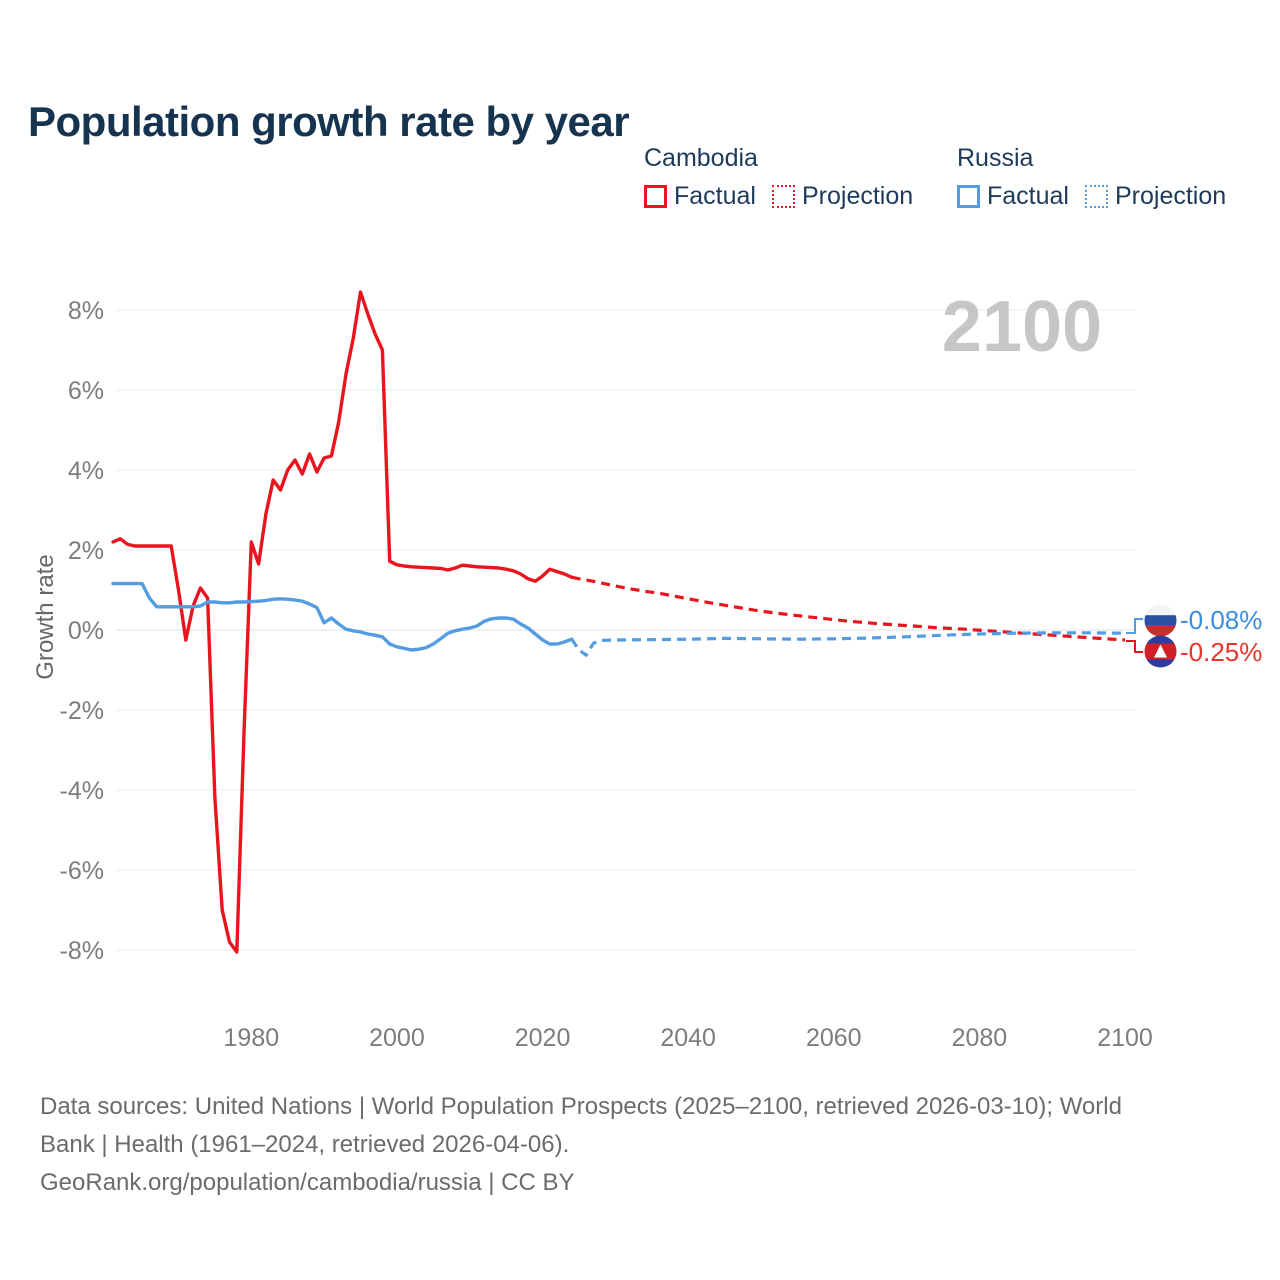 The width and height of the screenshot is (1280, 1280). I want to click on x-tick-label: 2000, so click(397, 1038).